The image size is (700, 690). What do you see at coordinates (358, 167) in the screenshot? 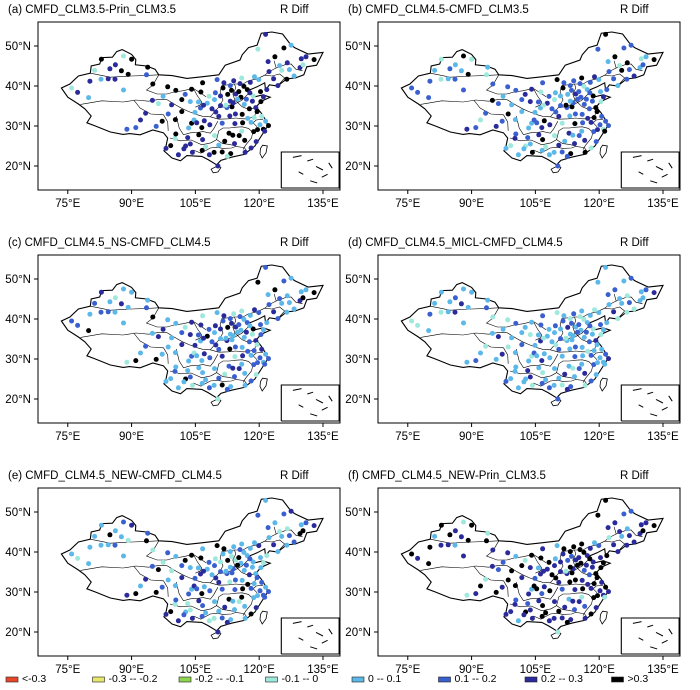
I see `lat-tick-label: 20°N` at bounding box center [358, 167].